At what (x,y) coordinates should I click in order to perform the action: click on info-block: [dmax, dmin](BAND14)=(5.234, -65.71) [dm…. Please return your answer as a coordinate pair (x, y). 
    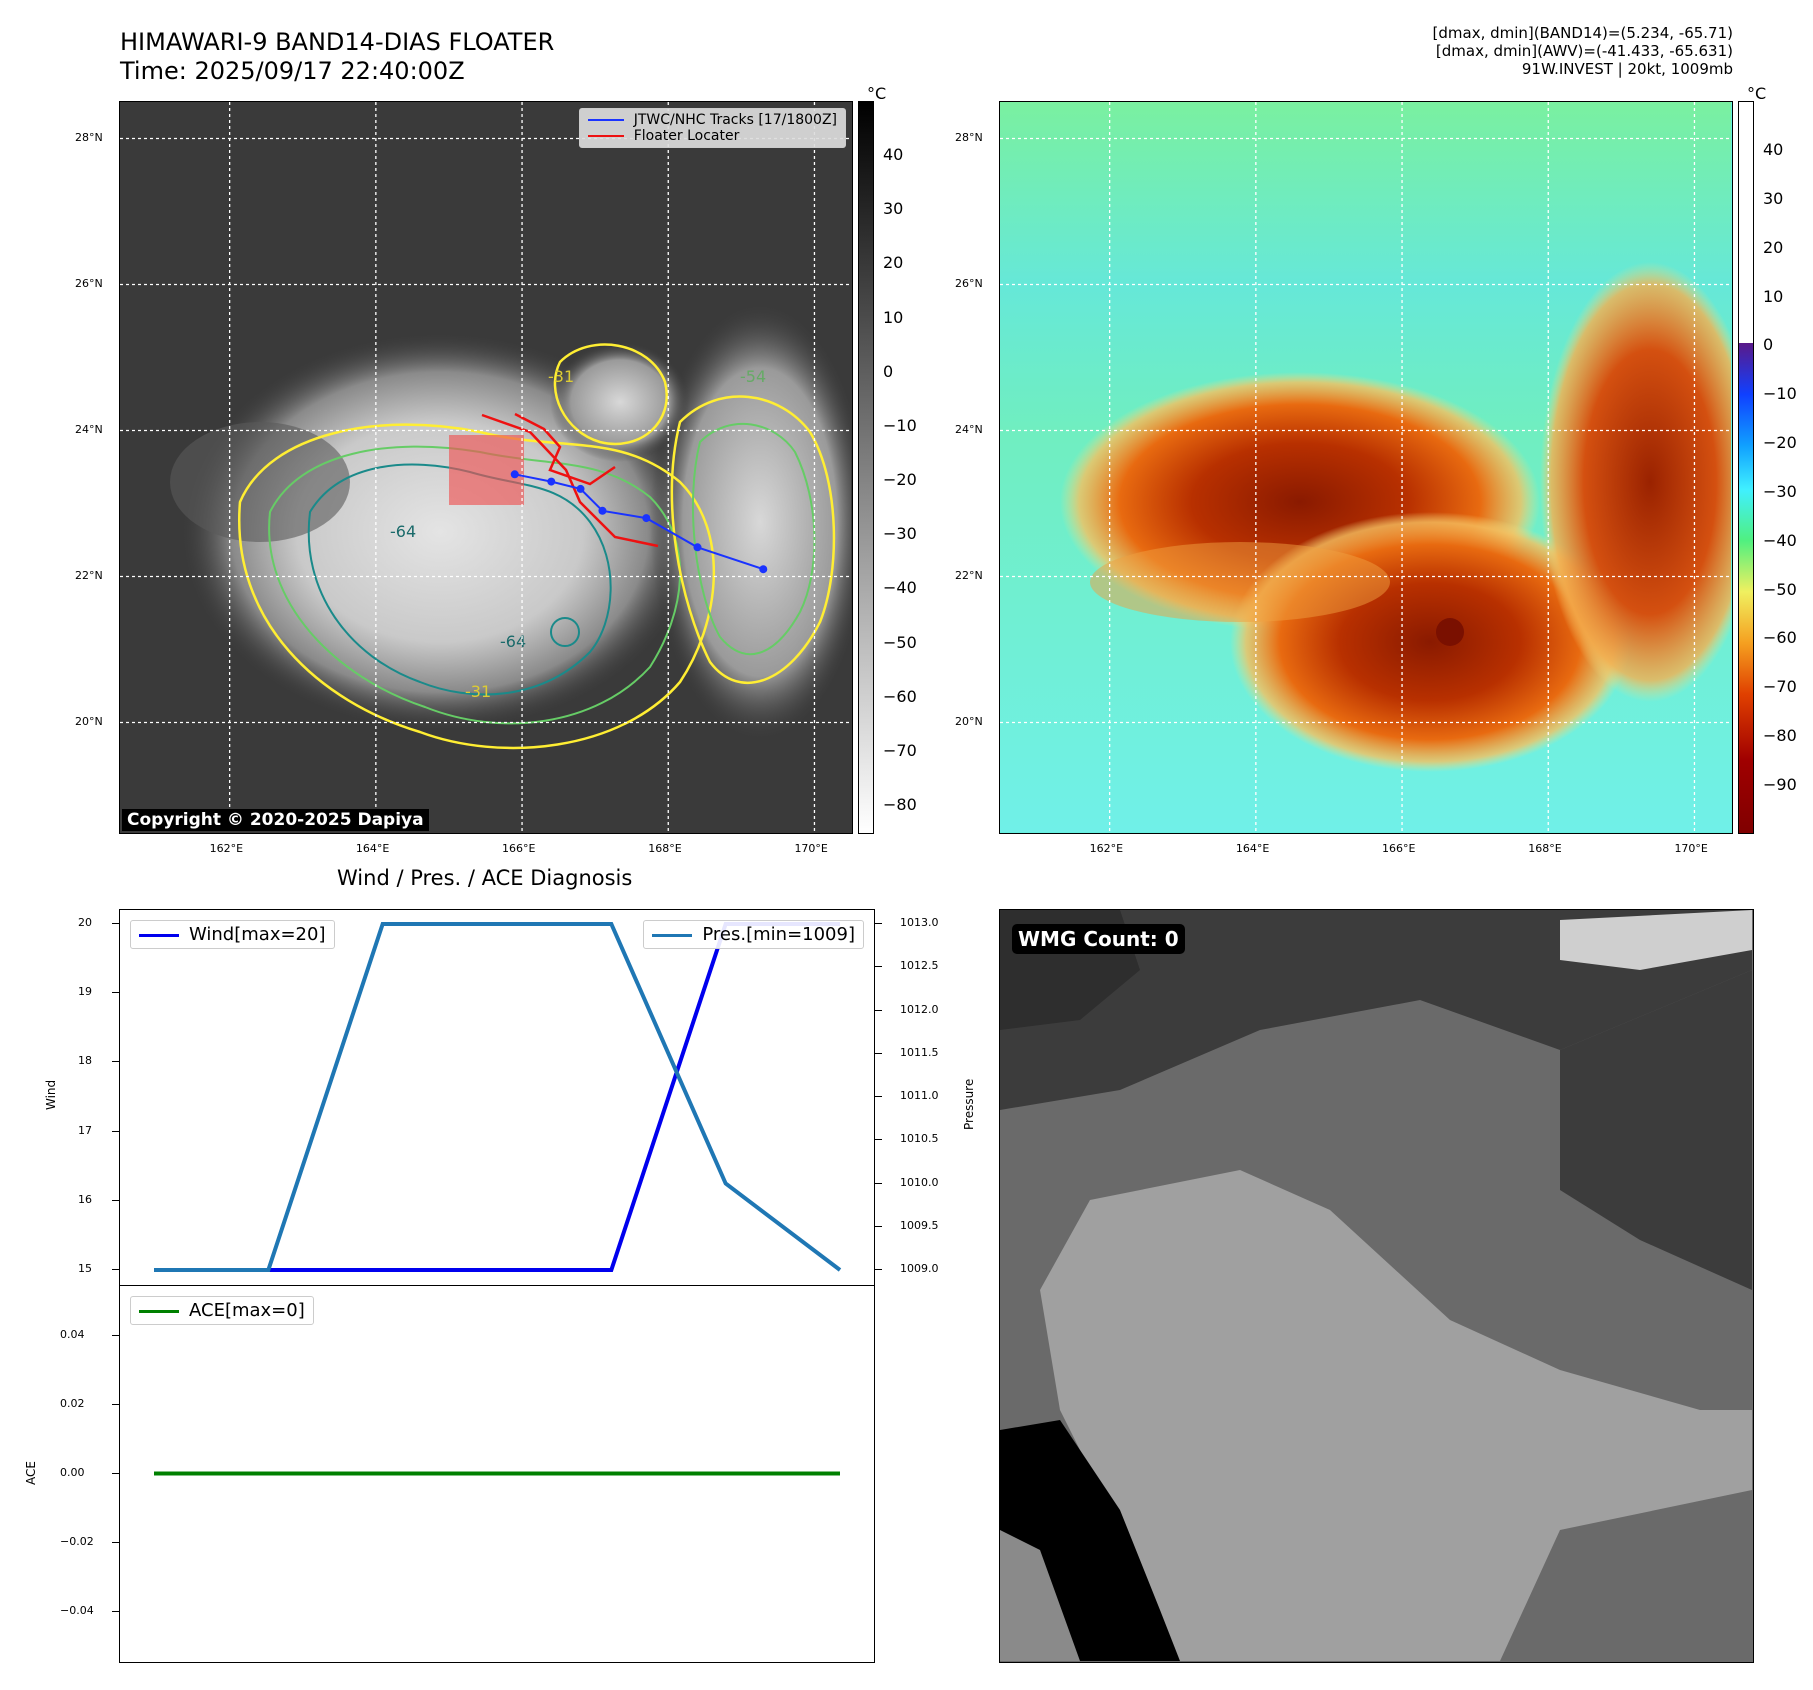
    Looking at the image, I should click on (1583, 51).